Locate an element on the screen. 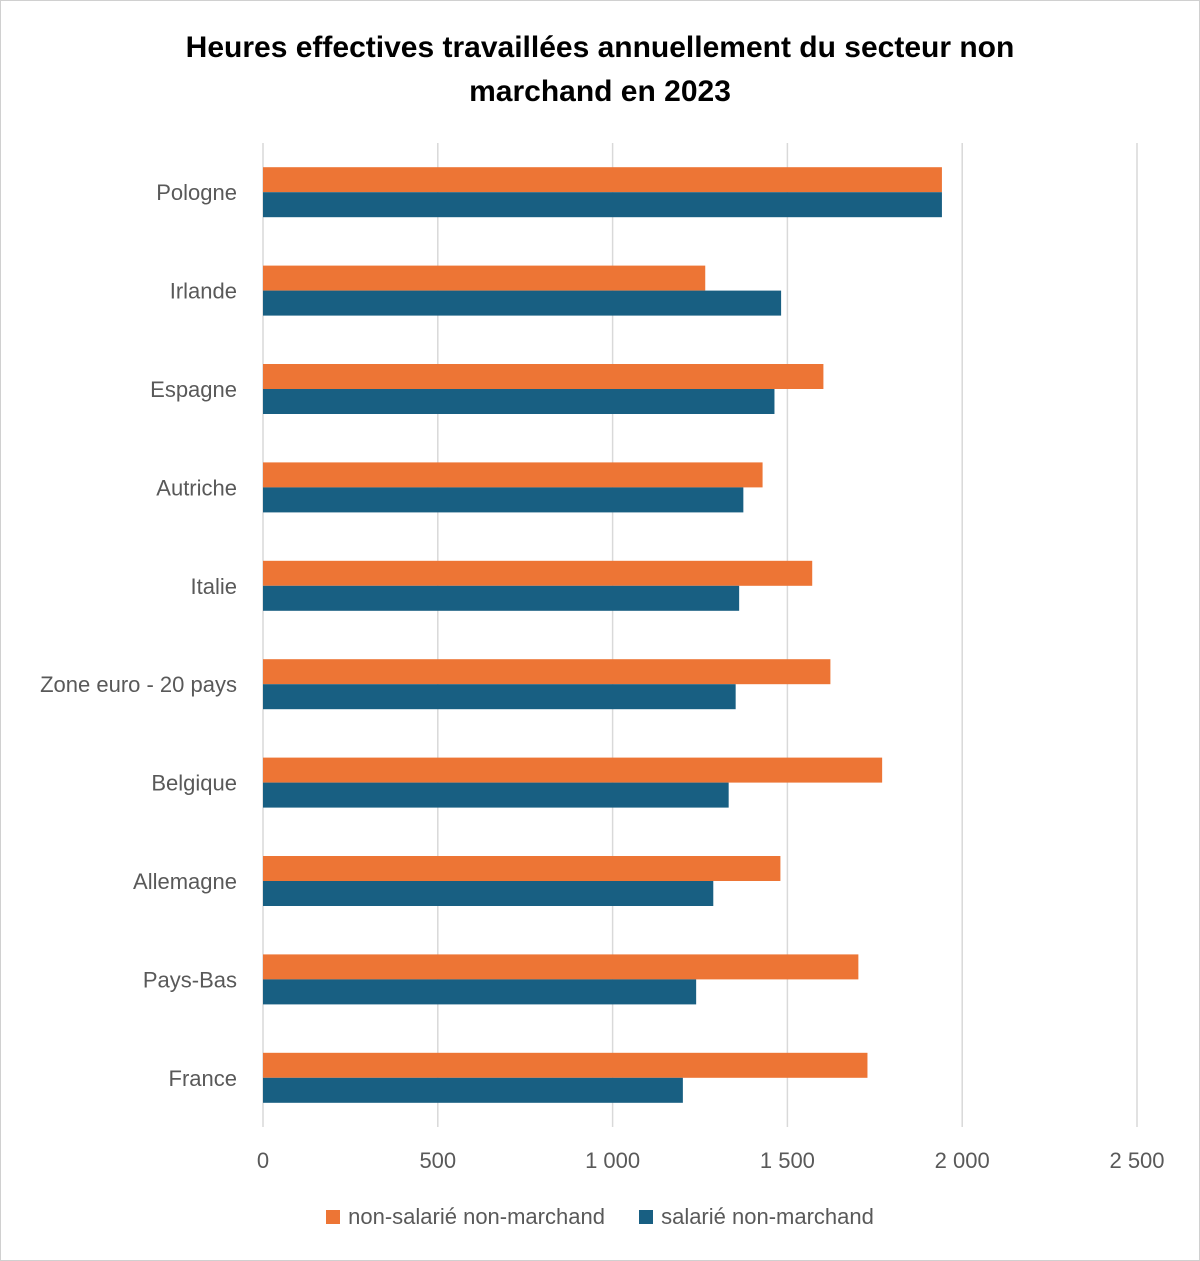 The image size is (1200, 1261). category-label: Espagne is located at coordinates (193, 389).